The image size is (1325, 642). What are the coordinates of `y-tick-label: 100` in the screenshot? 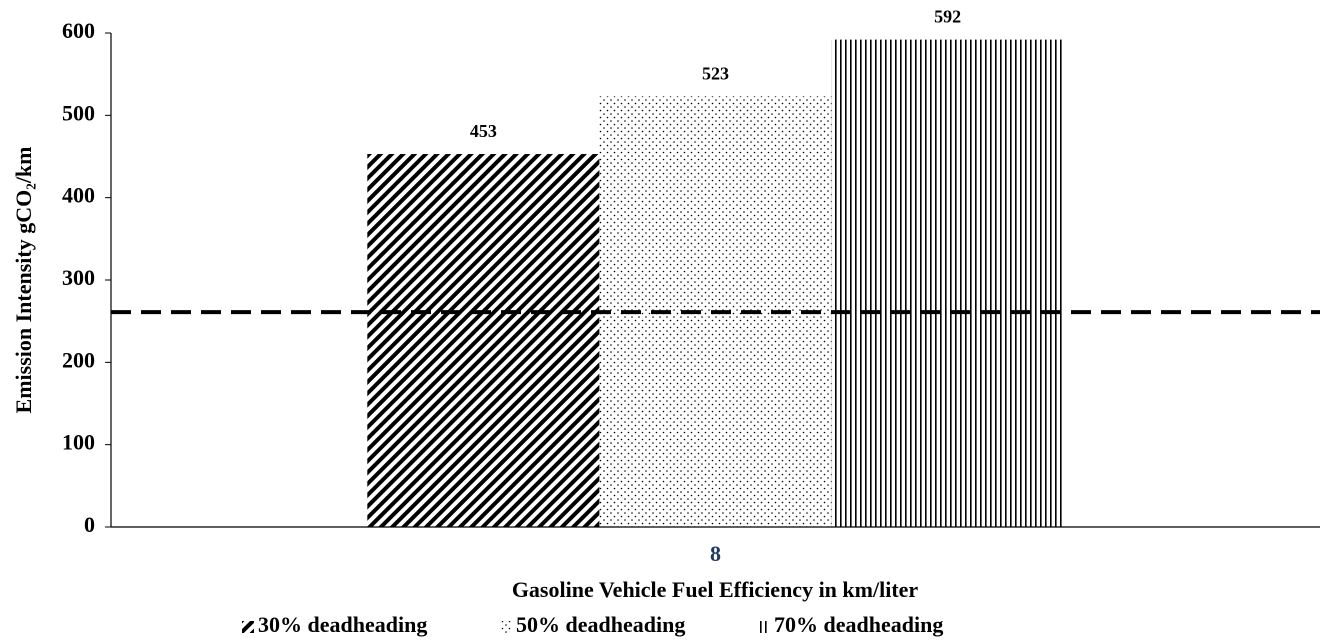 It's located at (78, 442).